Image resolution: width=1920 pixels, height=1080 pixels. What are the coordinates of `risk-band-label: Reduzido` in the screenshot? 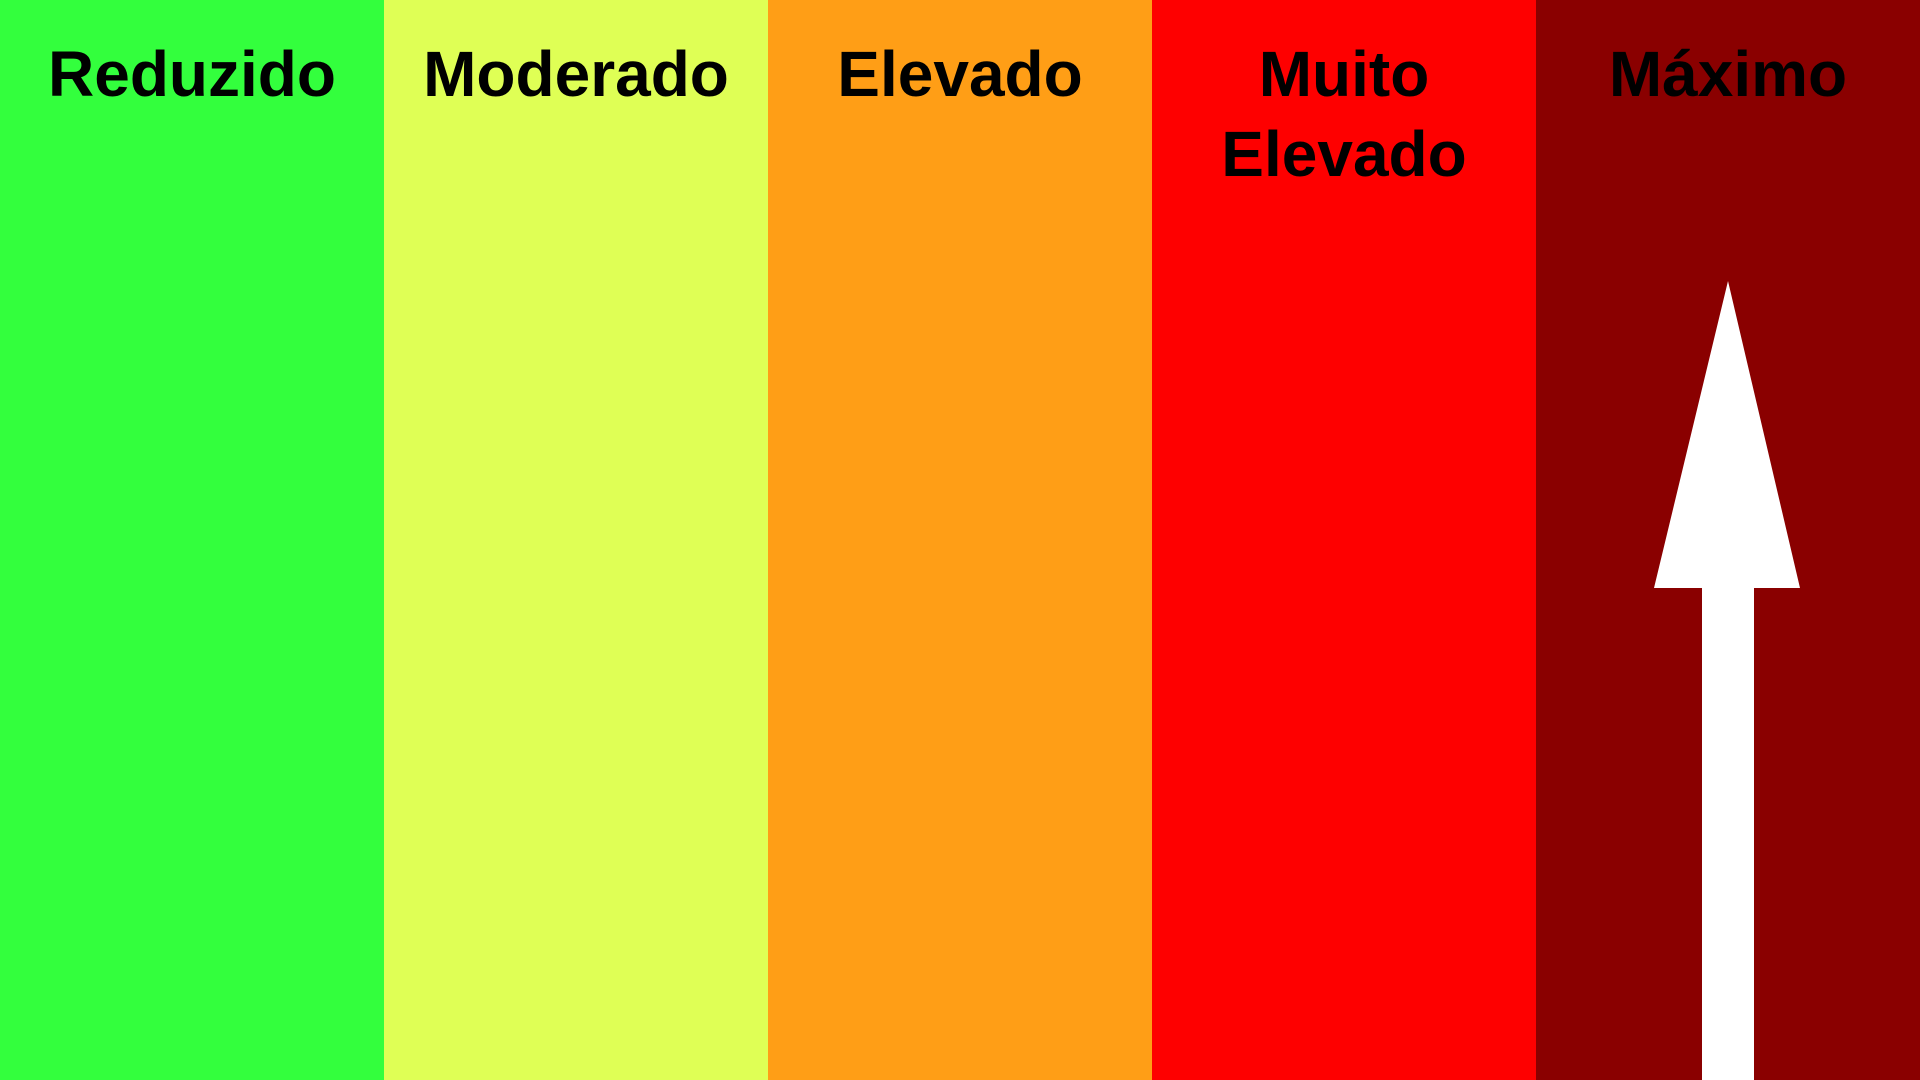 It's located at (192, 74).